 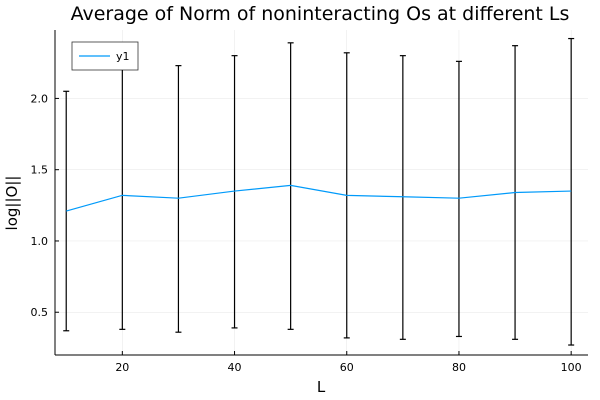 What do you see at coordinates (347, 367) in the screenshot?
I see `x-tick-label: 60` at bounding box center [347, 367].